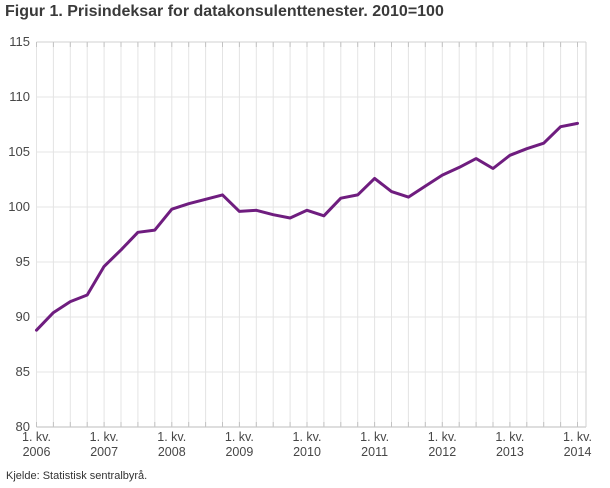  I want to click on y-tick-label: 80, so click(22, 426).